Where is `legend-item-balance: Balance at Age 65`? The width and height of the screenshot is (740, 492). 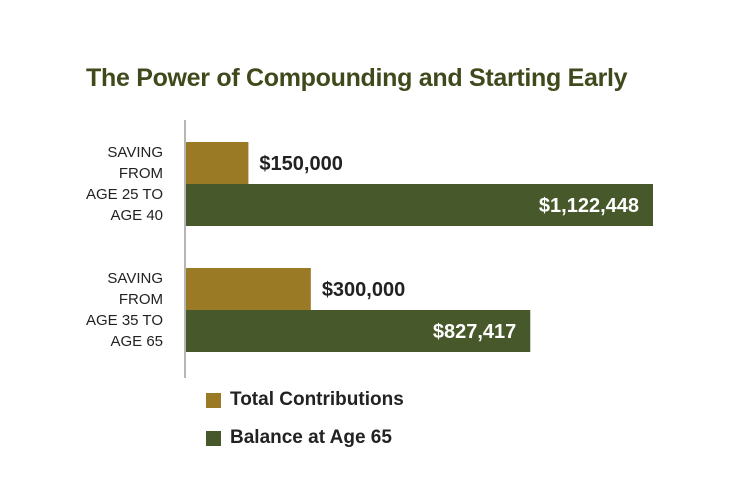
legend-item-balance: Balance at Age 65 is located at coordinates (299, 438).